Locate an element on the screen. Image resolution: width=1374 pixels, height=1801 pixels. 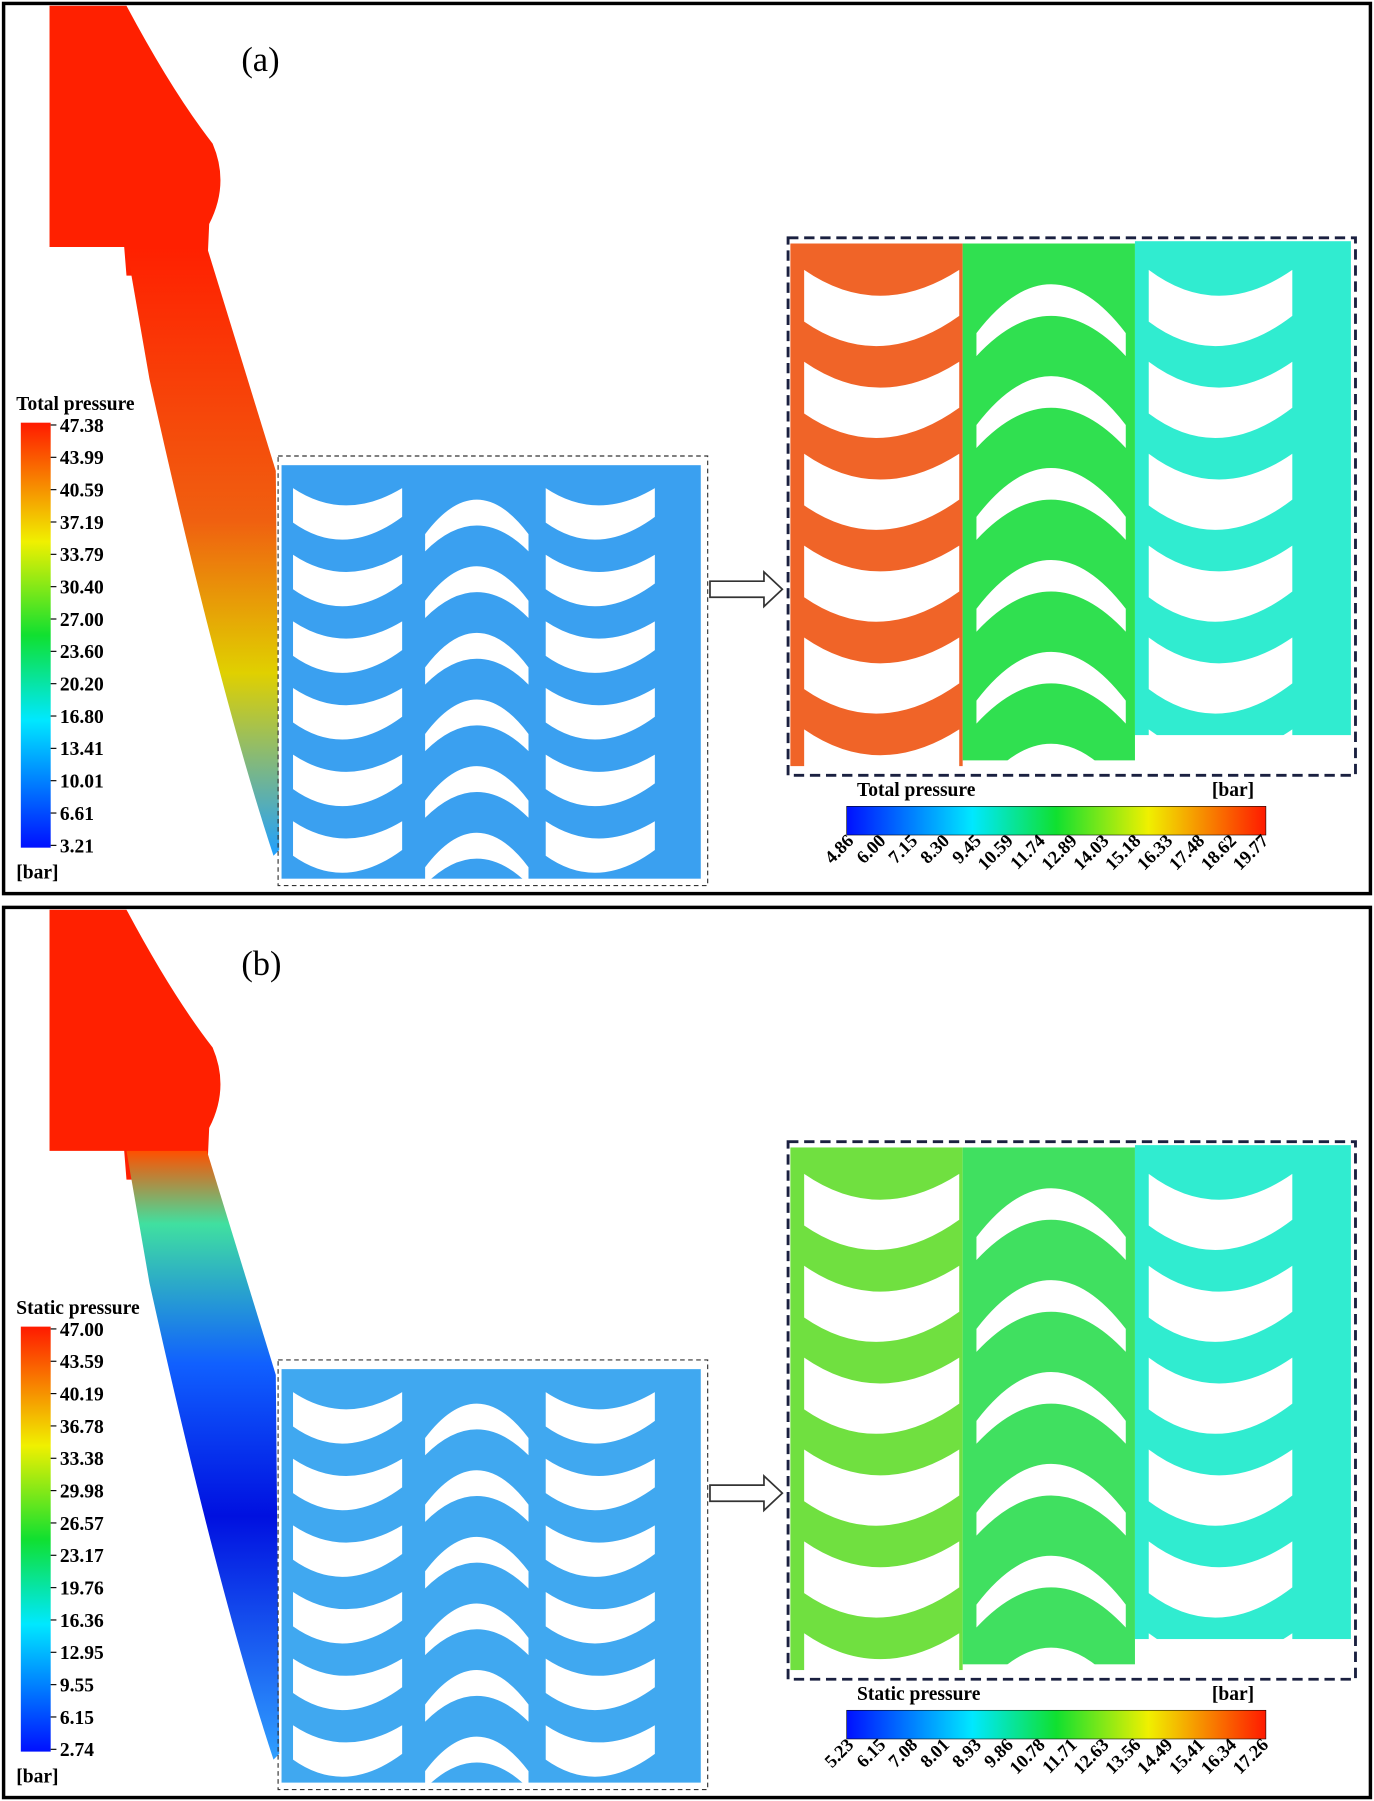
legend-title: Static pressure is located at coordinates (919, 1694).